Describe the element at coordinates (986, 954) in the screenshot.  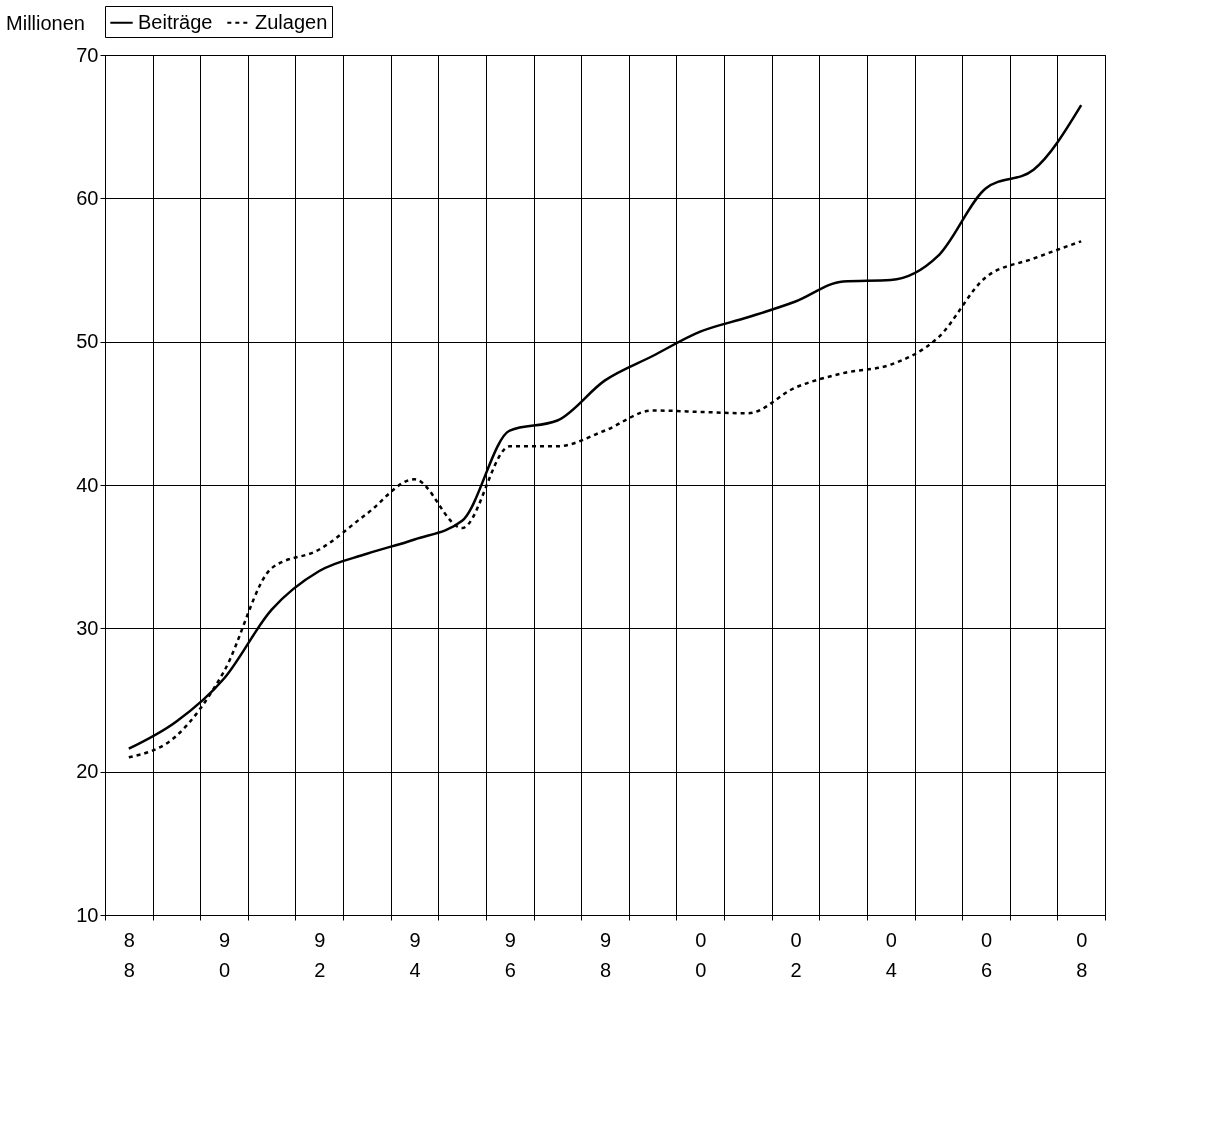
I see `x-tick-label: 06` at that location.